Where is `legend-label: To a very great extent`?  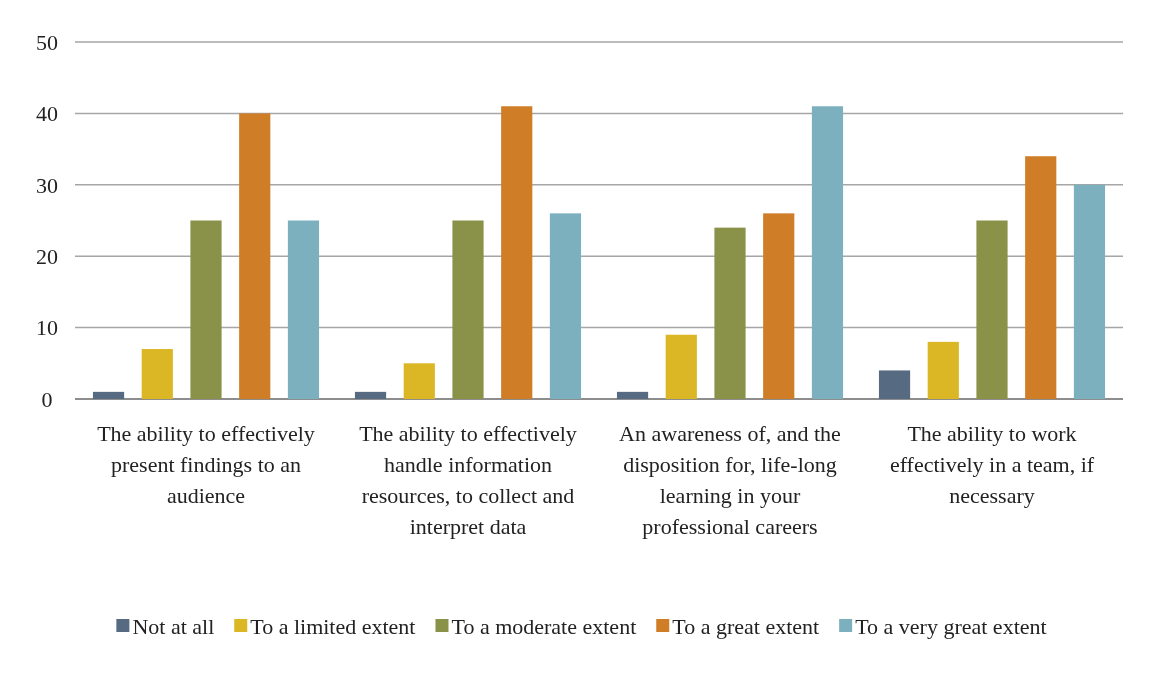
legend-label: To a very great extent is located at coordinates (951, 626).